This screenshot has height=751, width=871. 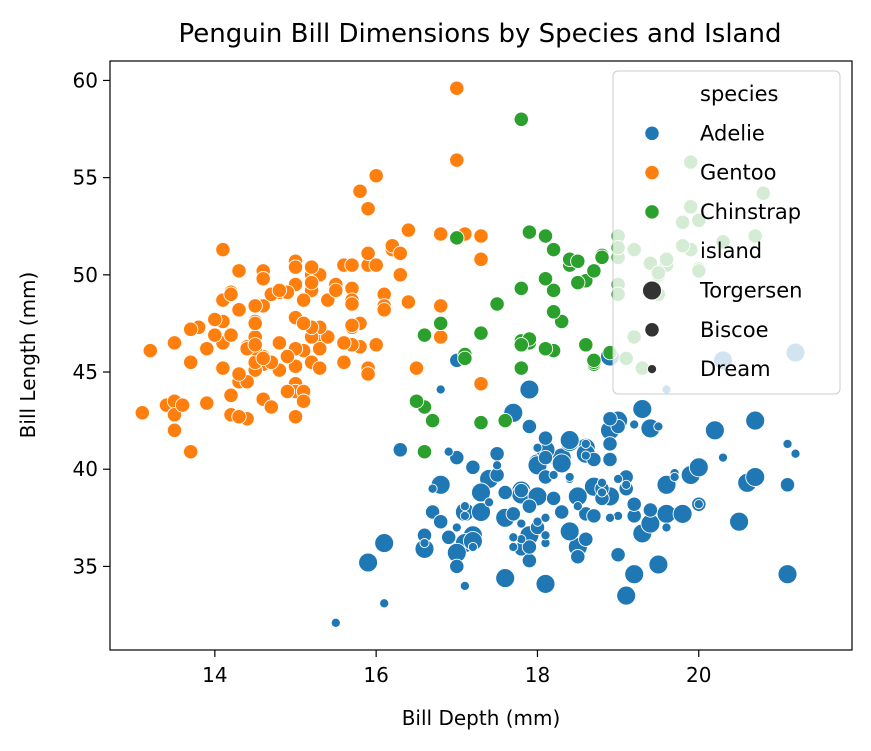 What do you see at coordinates (85, 178) in the screenshot?
I see `y-tick-label: 55` at bounding box center [85, 178].